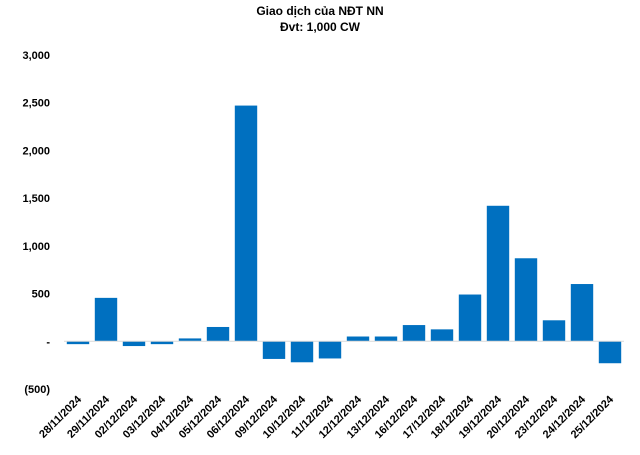 This screenshot has width=640, height=455. Describe the element at coordinates (37, 390) in the screenshot. I see `y-tick-label: (500)` at that location.